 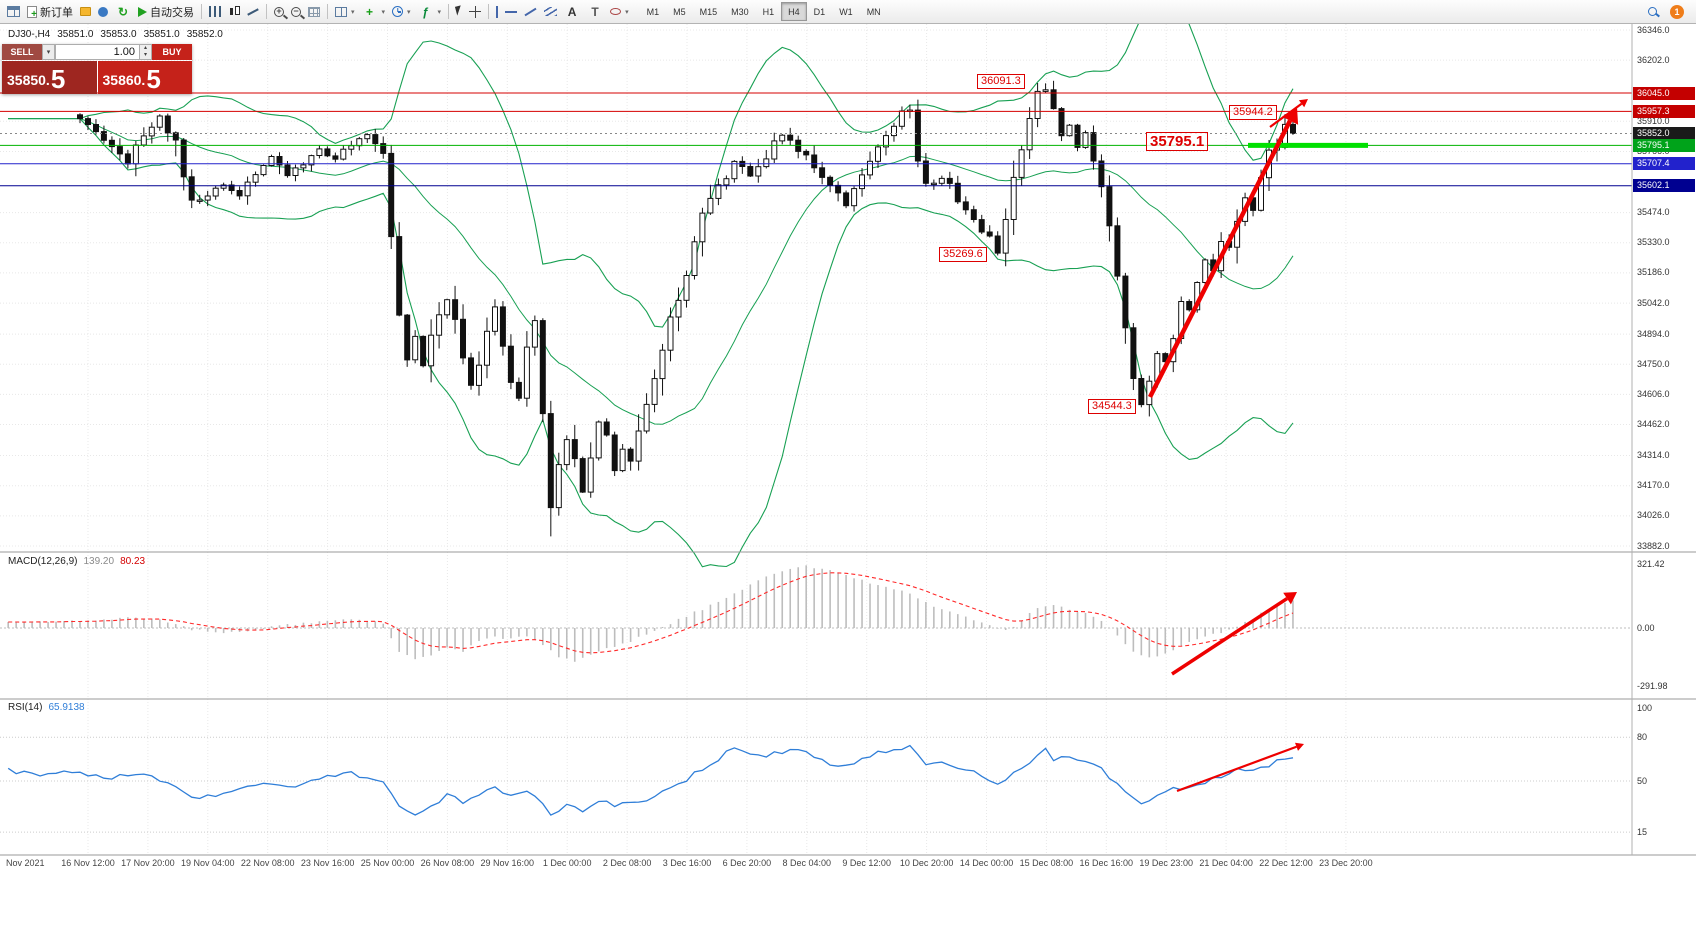 I want to click on algo-trading-button: 自动交易, so click(x=166, y=12).